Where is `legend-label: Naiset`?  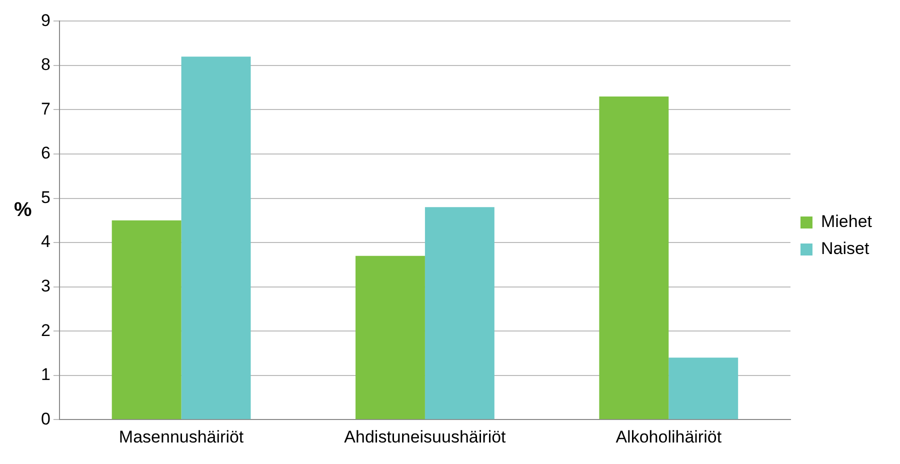 legend-label: Naiset is located at coordinates (845, 248).